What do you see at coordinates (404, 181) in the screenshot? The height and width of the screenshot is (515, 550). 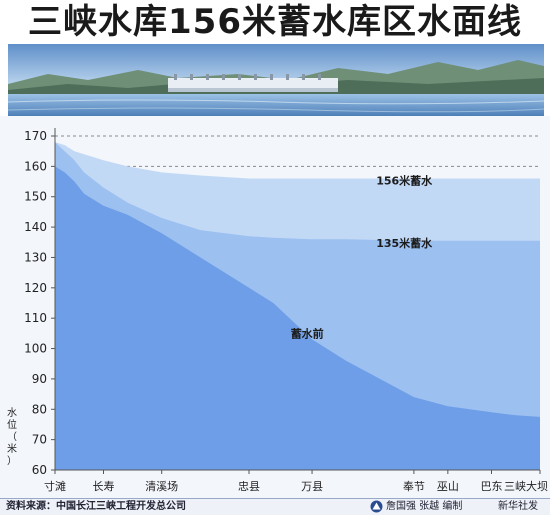 I see `series-label-0: 156米蓄水` at bounding box center [404, 181].